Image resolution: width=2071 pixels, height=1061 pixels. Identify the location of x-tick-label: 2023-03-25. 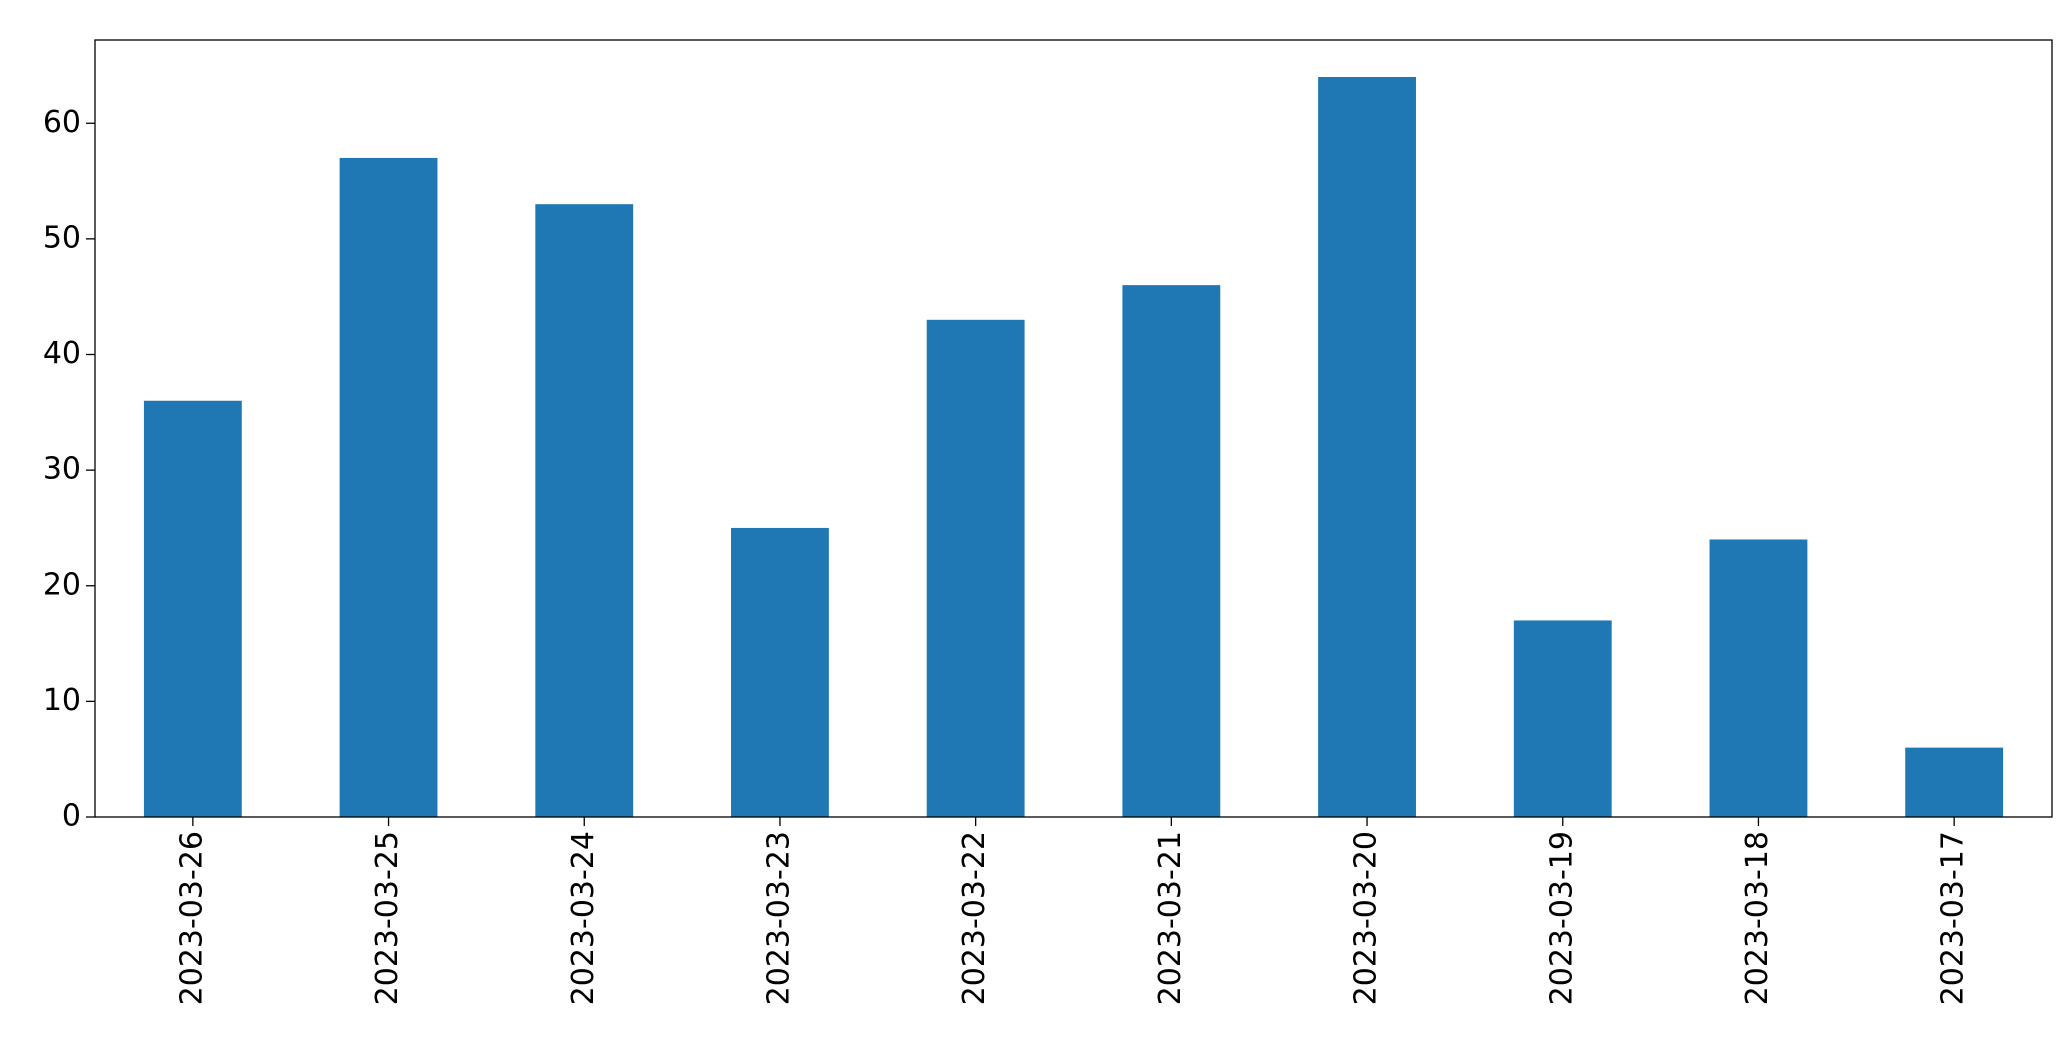
(387, 918).